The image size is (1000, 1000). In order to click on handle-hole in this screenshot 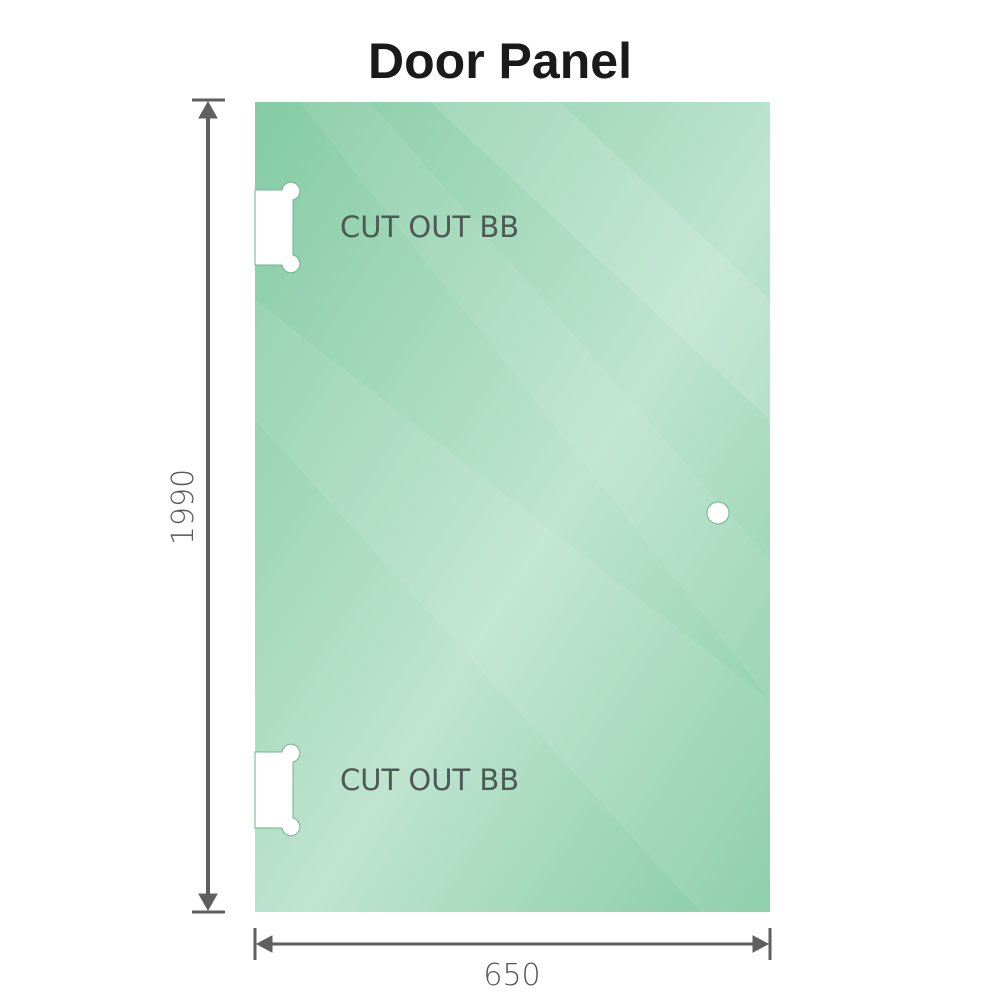, I will do `click(718, 513)`.